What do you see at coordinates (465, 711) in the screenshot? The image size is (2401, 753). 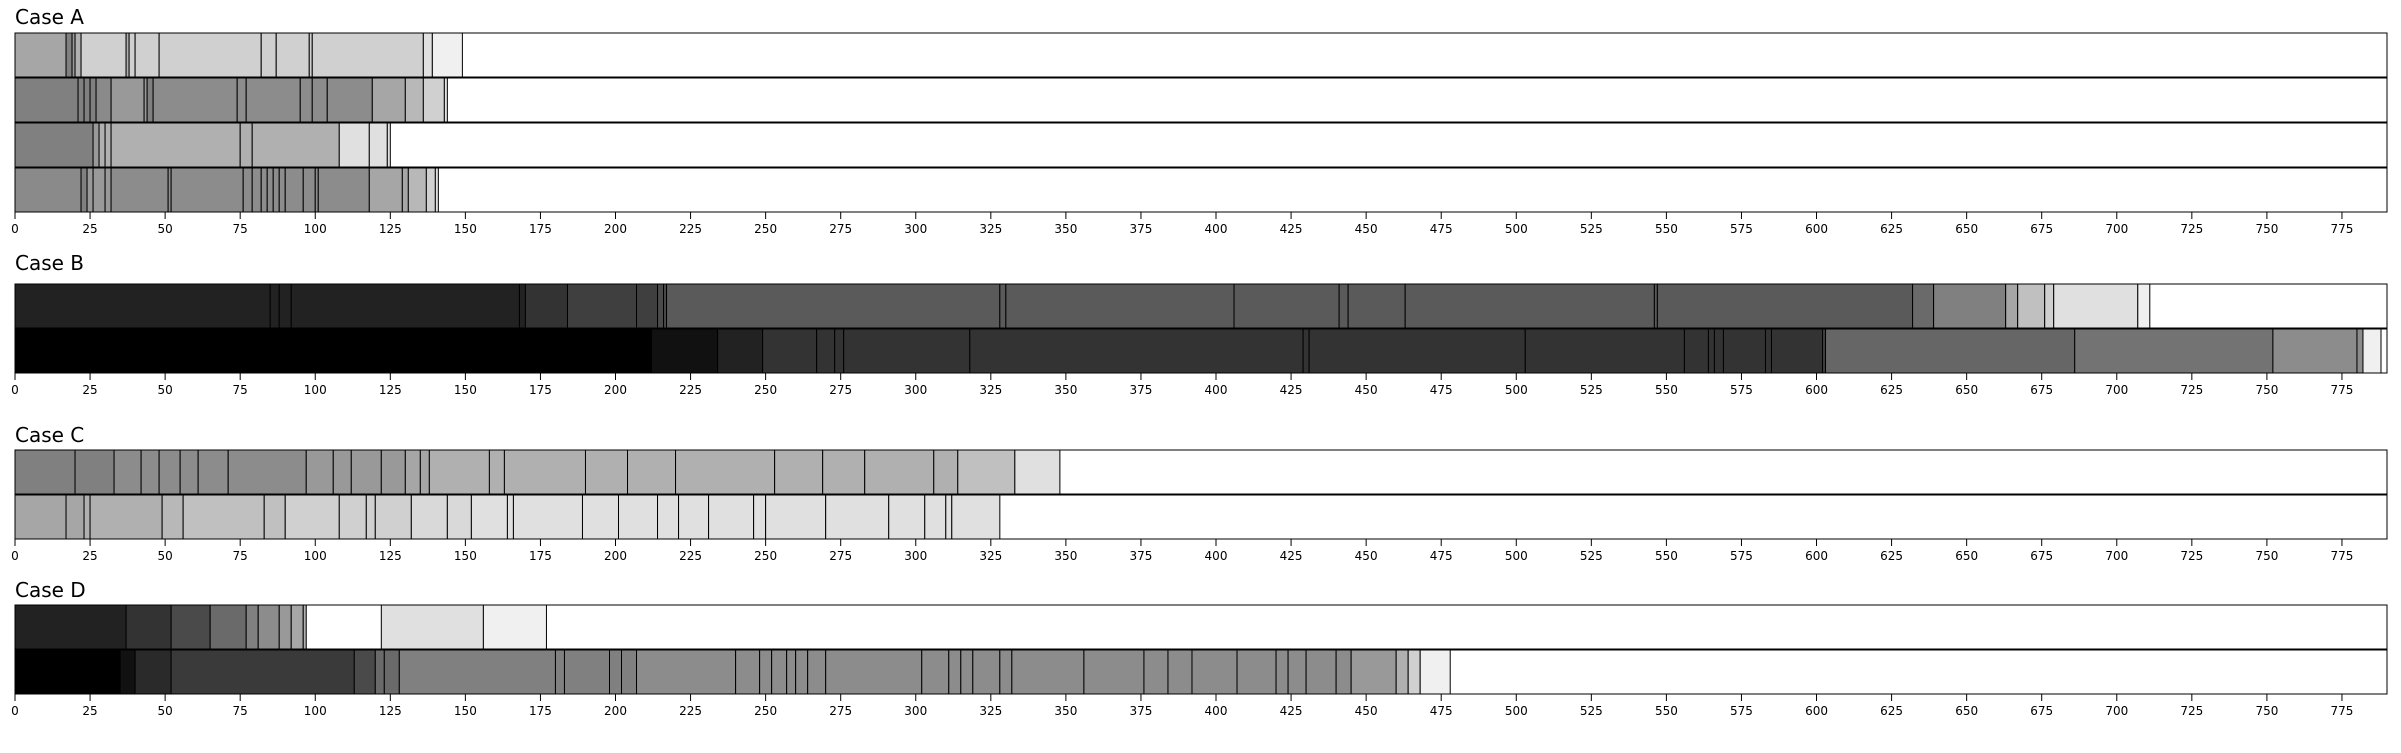 I see `x-tick-label: 150` at bounding box center [465, 711].